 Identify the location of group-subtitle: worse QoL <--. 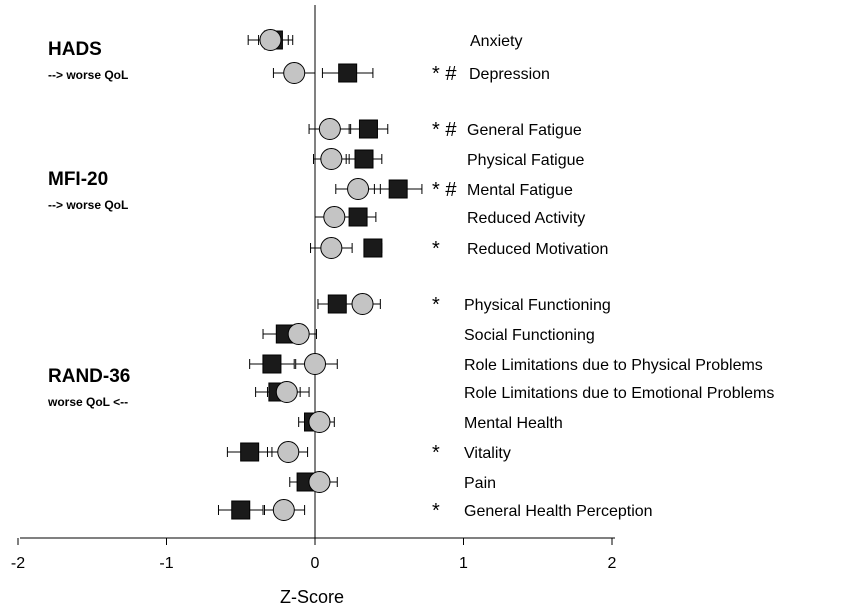
(87, 402).